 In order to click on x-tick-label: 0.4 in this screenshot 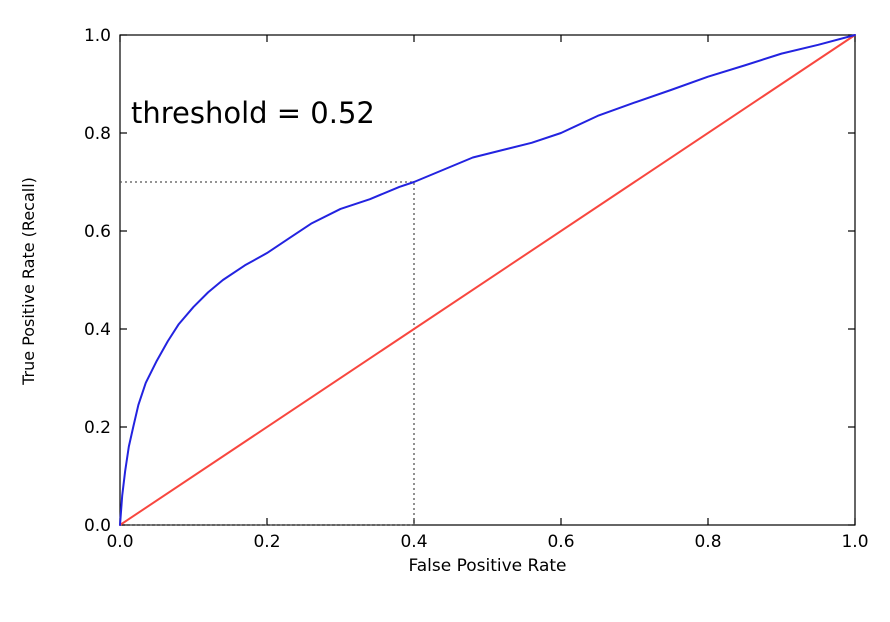, I will do `click(413, 542)`.